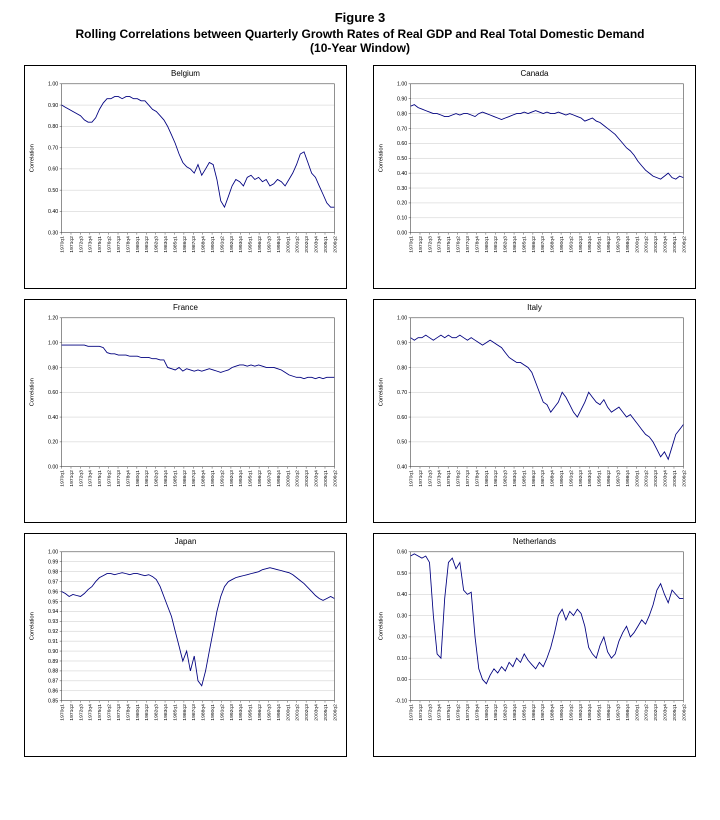 The height and width of the screenshot is (820, 720). I want to click on x-tick-label: 2002q3, so click(307, 478).